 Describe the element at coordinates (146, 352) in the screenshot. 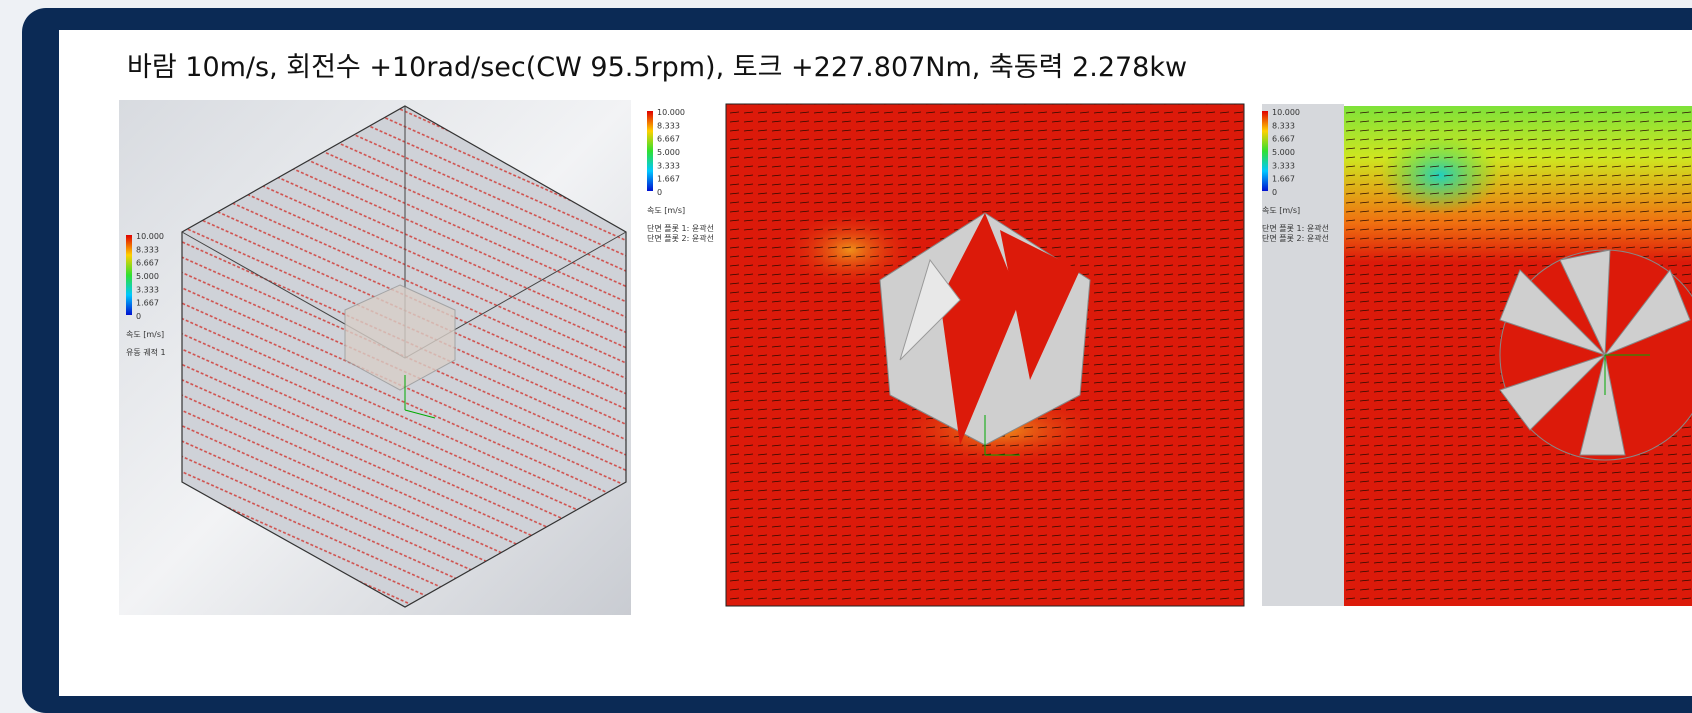

I see `legend-note: 유동 궤적 1` at that location.